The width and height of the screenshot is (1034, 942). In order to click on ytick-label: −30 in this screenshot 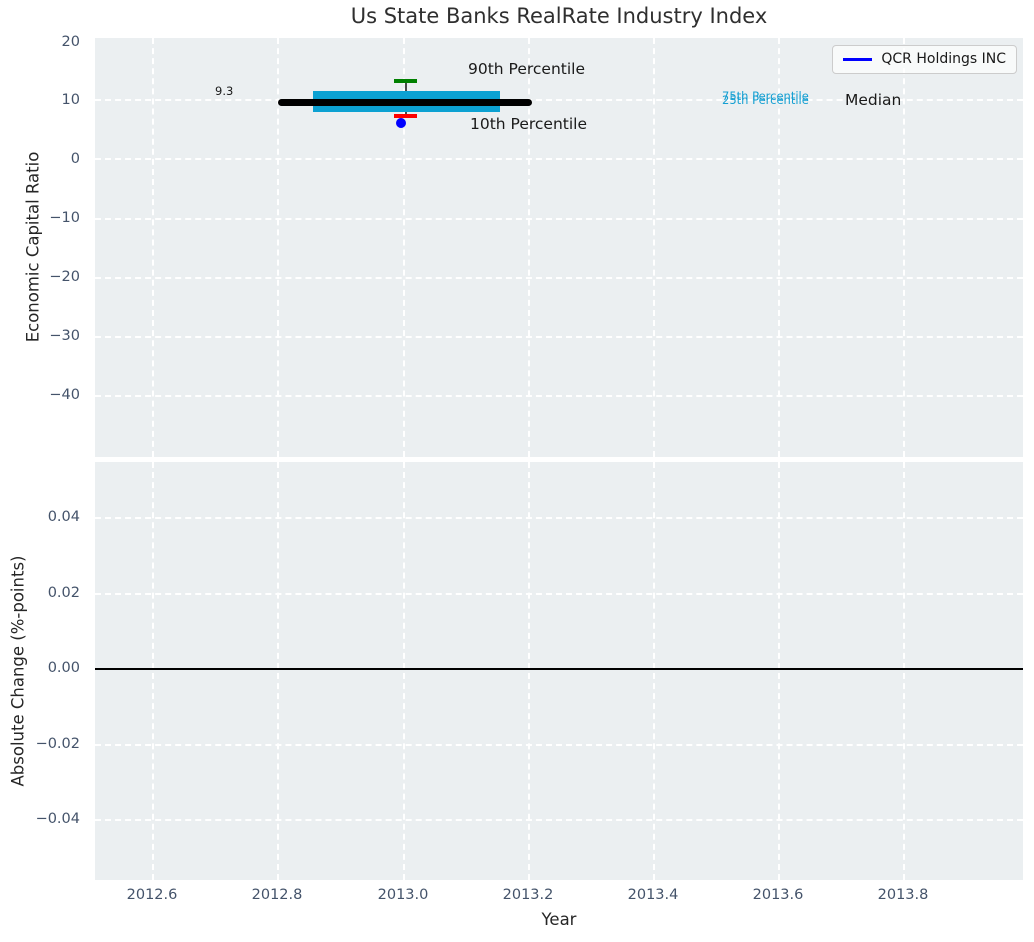, I will do `click(64, 336)`.